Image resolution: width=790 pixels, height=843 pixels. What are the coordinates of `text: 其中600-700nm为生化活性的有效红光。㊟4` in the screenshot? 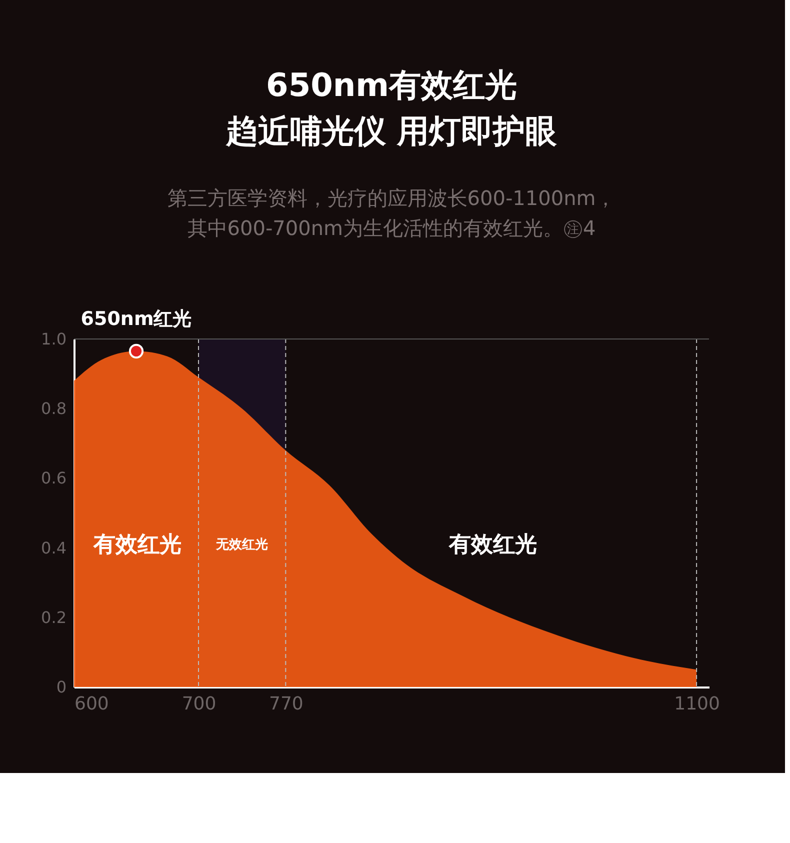 It's located at (391, 228).